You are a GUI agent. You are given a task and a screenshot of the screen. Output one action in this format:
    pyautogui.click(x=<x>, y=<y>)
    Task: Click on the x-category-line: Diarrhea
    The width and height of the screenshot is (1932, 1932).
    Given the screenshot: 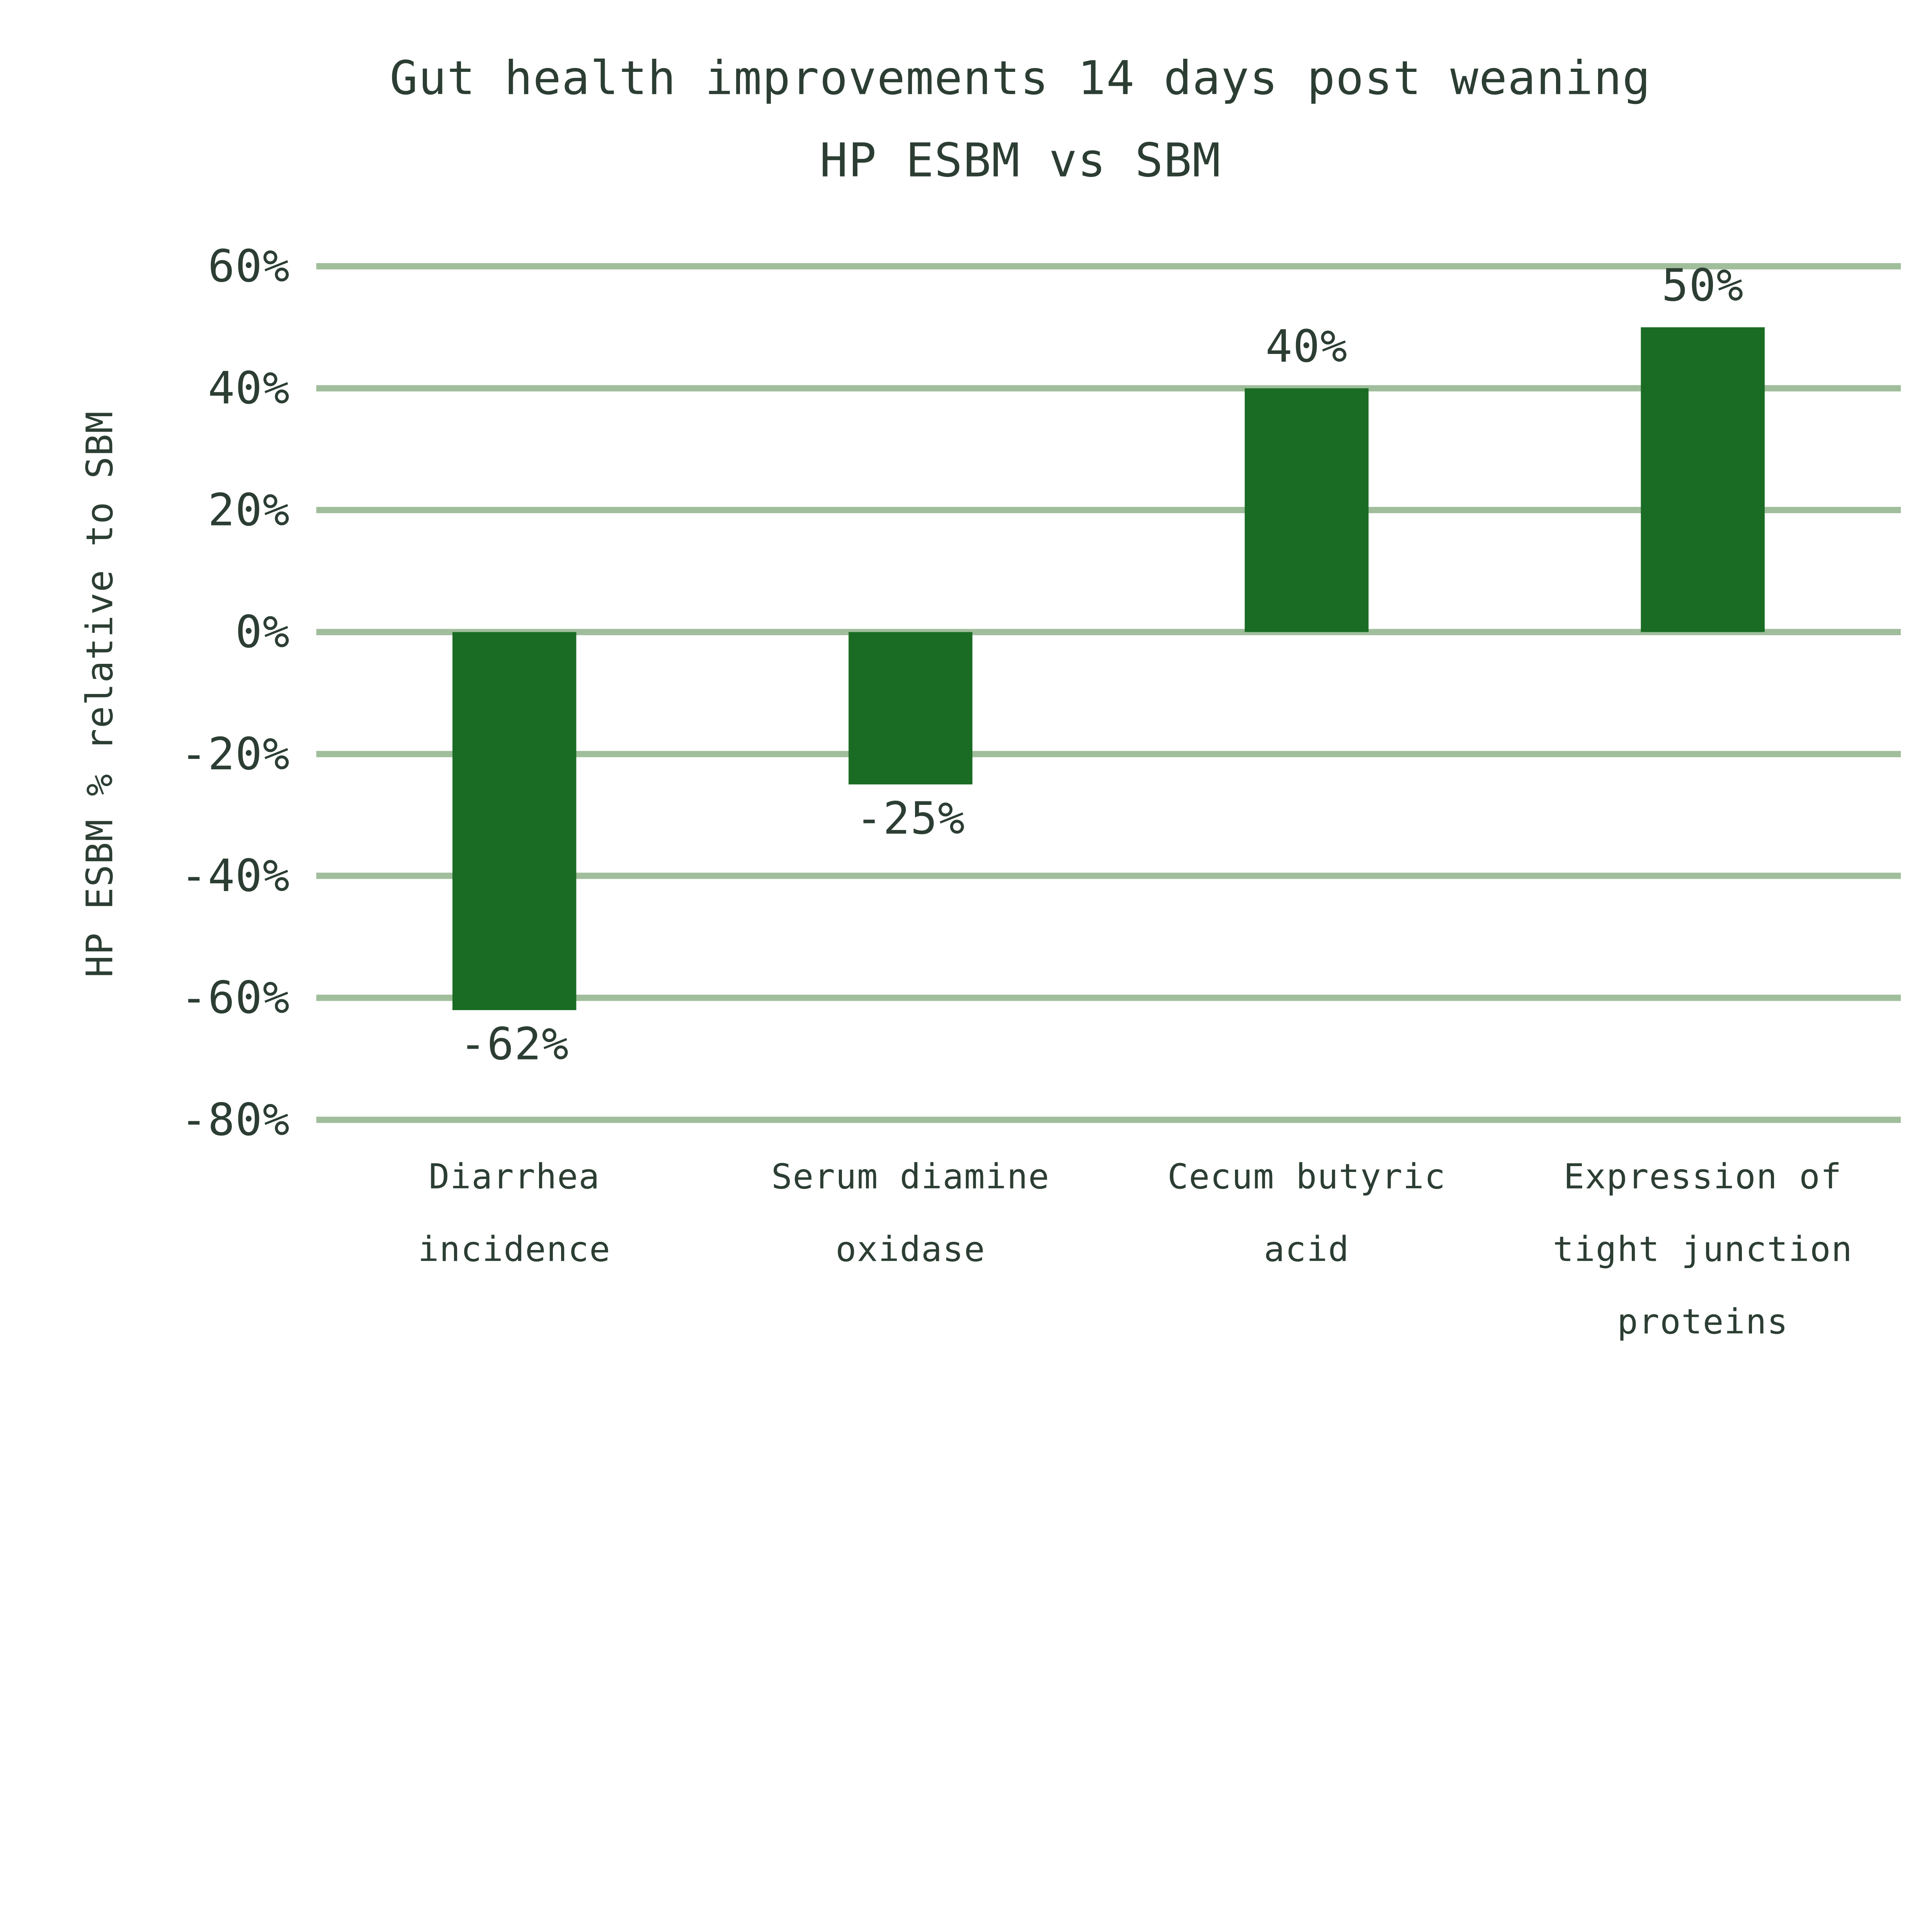 What is the action you would take?
    pyautogui.click(x=514, y=1177)
    